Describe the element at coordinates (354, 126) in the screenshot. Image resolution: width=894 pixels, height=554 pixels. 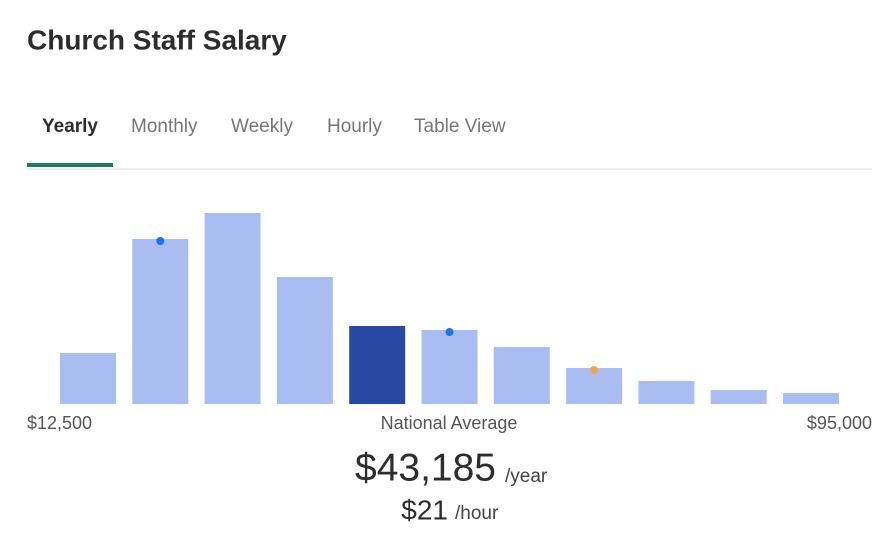
I see `tab: Hourly` at that location.